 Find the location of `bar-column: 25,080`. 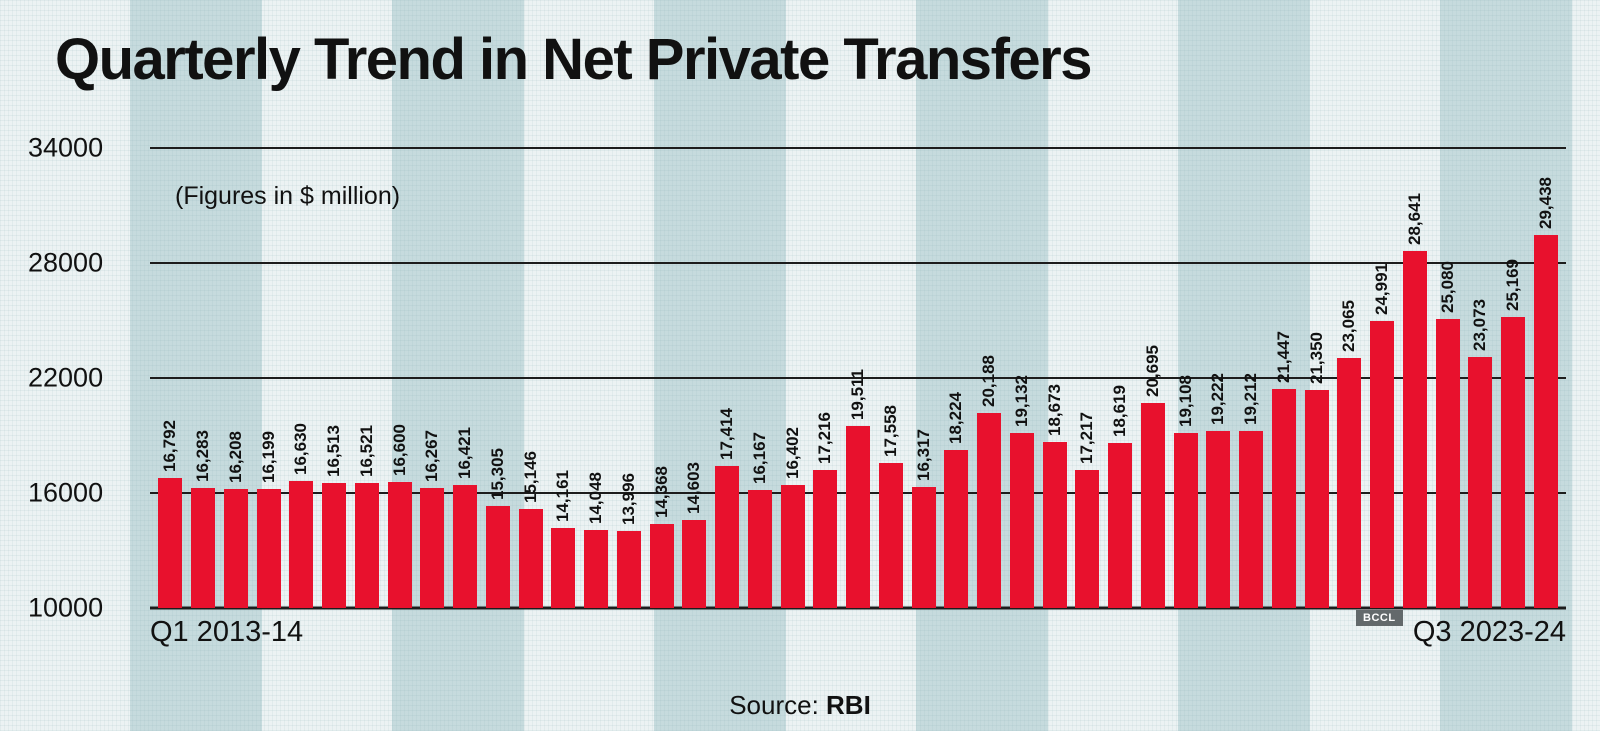

bar-column: 25,080 is located at coordinates (1447, 378).